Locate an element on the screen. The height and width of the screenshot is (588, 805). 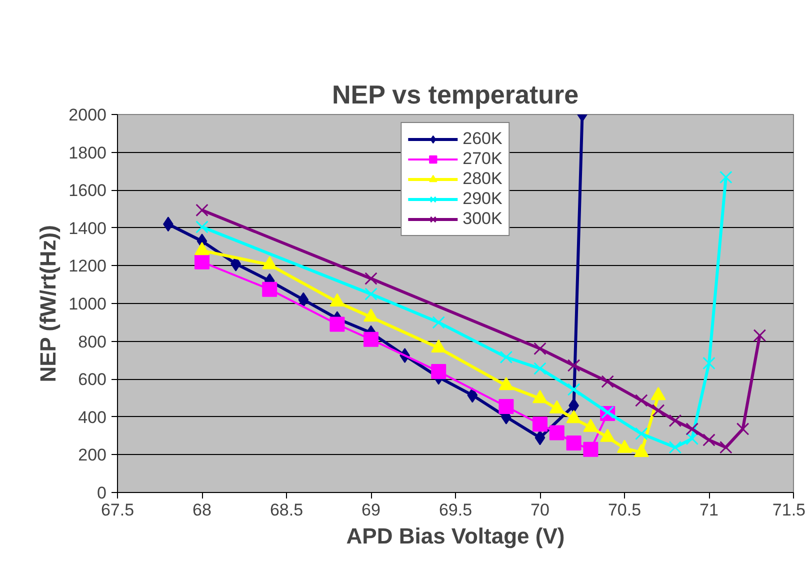
y-tick-label: 800 is located at coordinates (92, 342).